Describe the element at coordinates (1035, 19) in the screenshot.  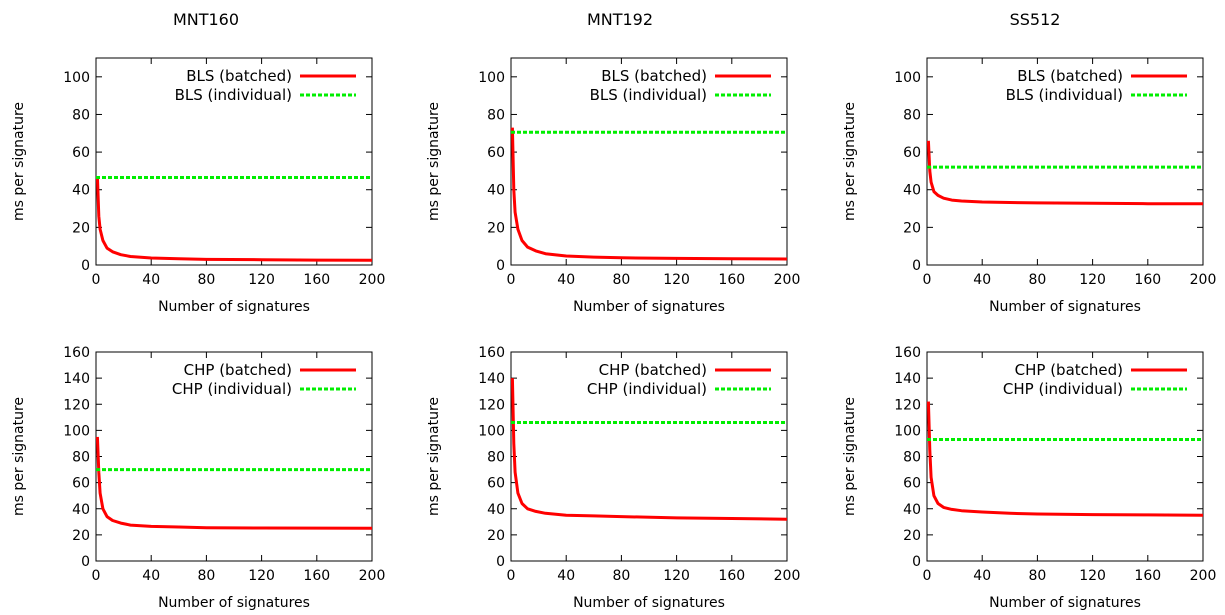
I see `column-title-3: SS512` at that location.